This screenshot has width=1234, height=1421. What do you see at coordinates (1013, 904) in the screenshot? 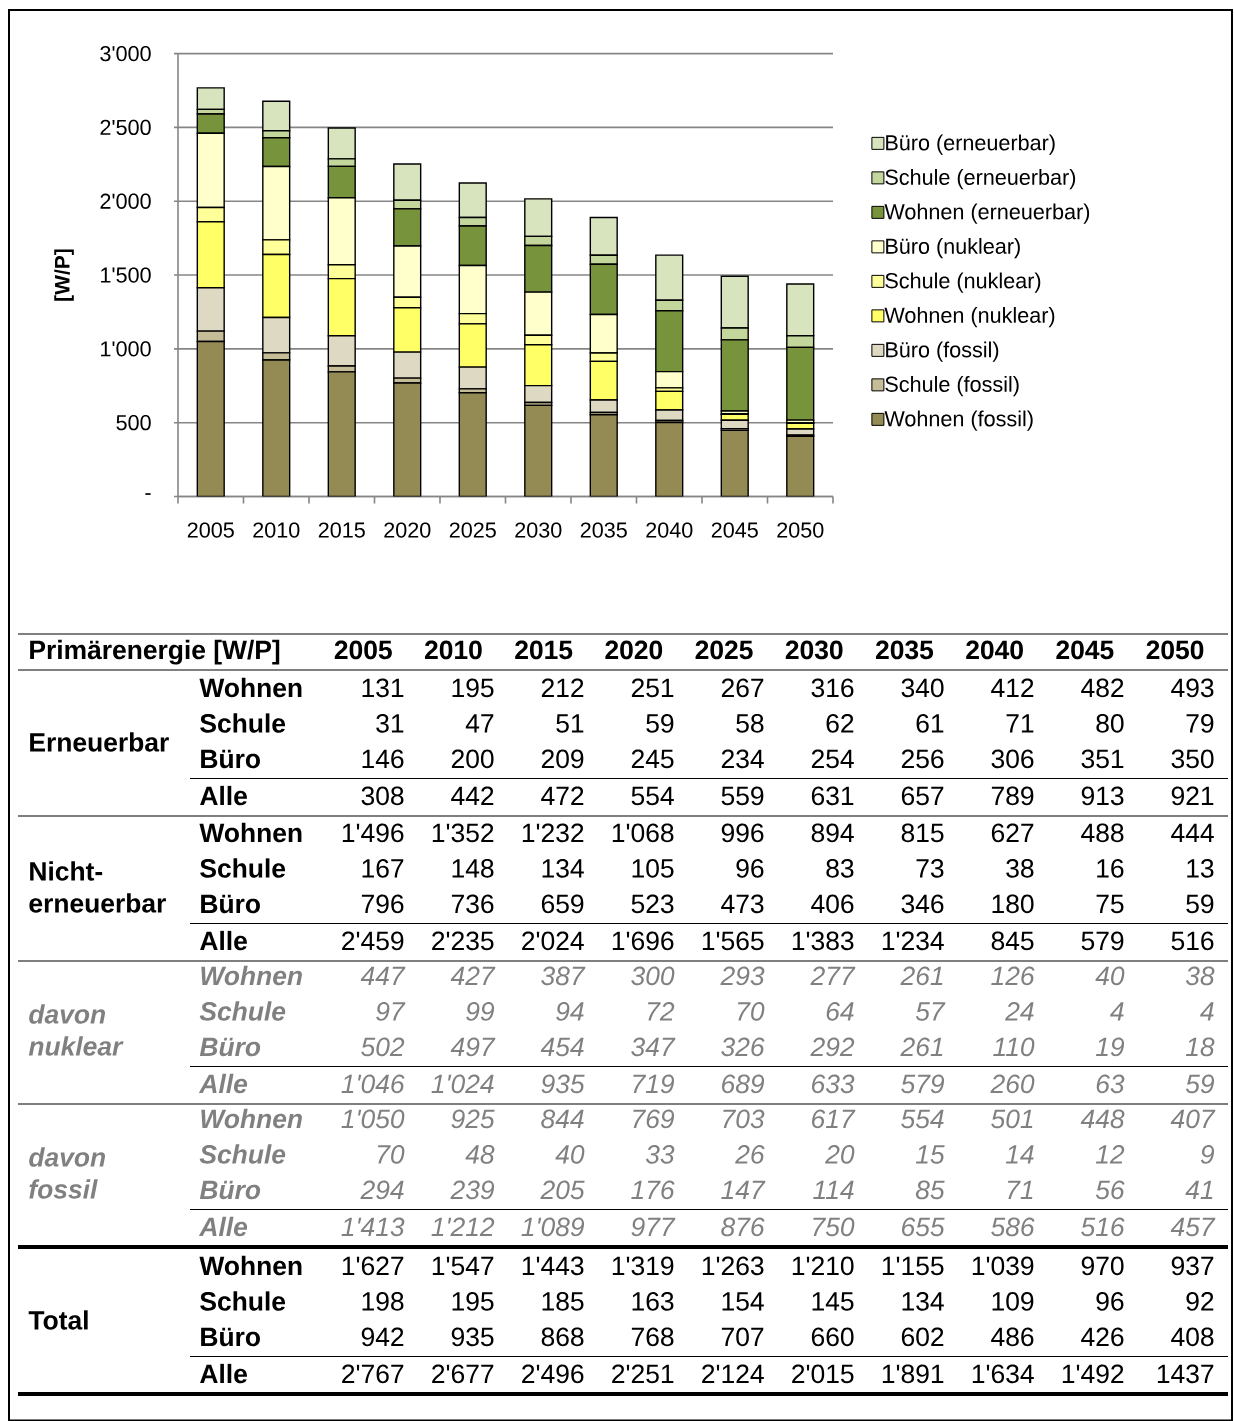
I see `text: 180` at bounding box center [1013, 904].